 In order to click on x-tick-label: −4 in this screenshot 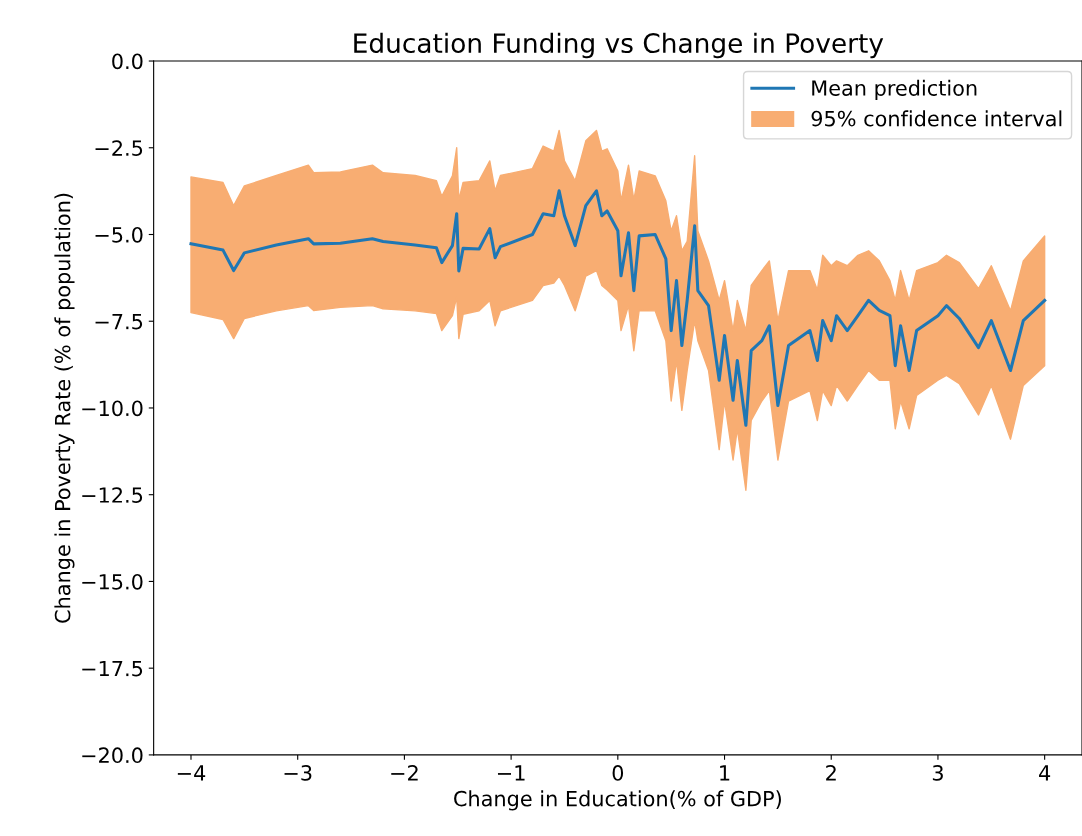, I will do `click(191, 773)`.